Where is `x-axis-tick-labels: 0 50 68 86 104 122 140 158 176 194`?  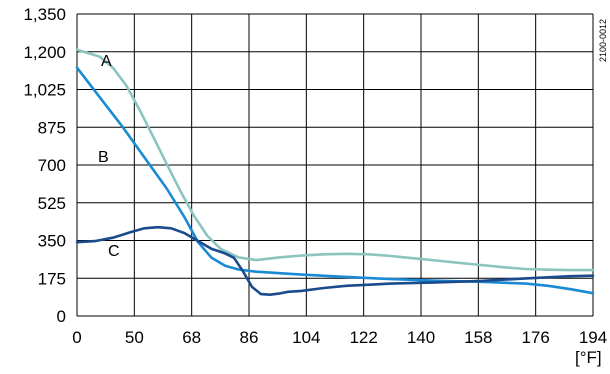
x-axis-tick-labels: 0 50 68 86 104 122 140 158 176 194 is located at coordinates (339, 337).